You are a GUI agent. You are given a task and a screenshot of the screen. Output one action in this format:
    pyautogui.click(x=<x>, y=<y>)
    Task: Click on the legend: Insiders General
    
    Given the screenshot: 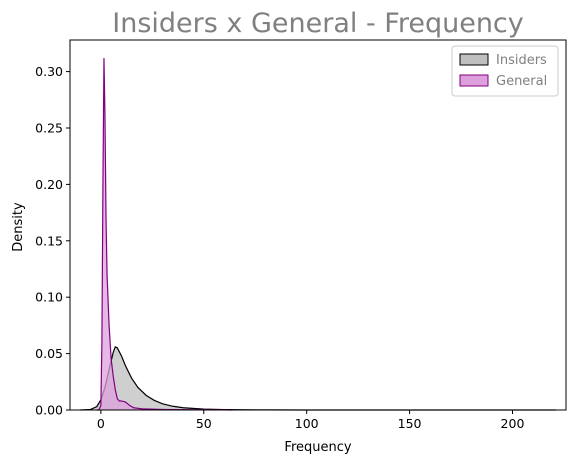 What is the action you would take?
    pyautogui.click(x=505, y=71)
    